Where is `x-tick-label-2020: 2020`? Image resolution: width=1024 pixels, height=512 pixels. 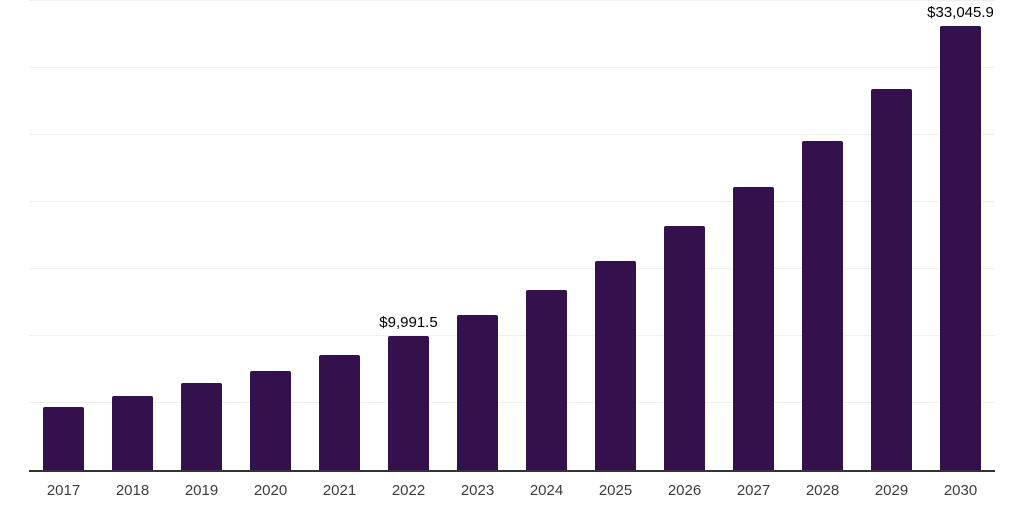 x-tick-label-2020: 2020 is located at coordinates (270, 490).